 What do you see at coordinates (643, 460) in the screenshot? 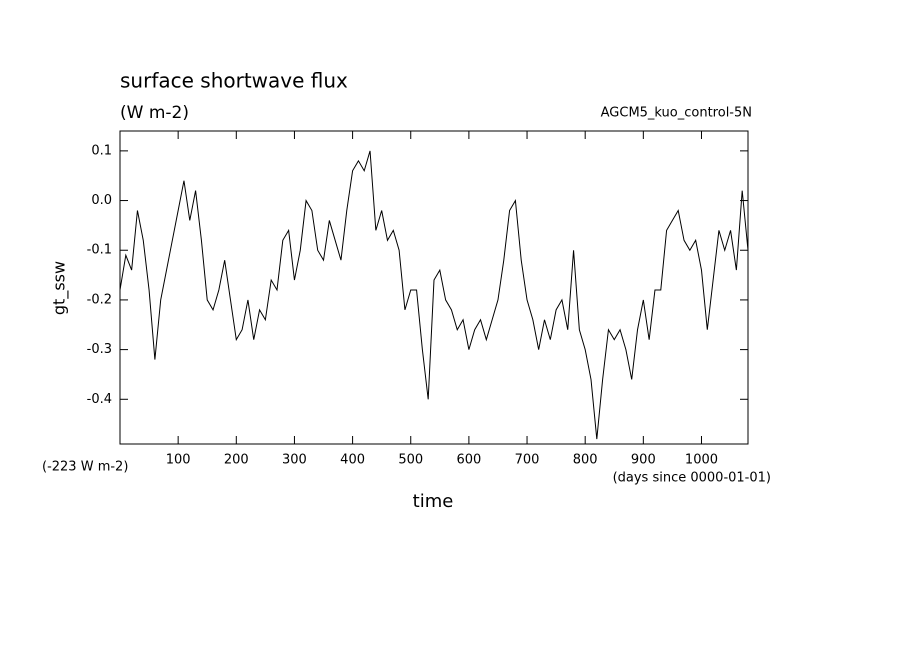
I see `x-tick-label: 900` at bounding box center [643, 460].